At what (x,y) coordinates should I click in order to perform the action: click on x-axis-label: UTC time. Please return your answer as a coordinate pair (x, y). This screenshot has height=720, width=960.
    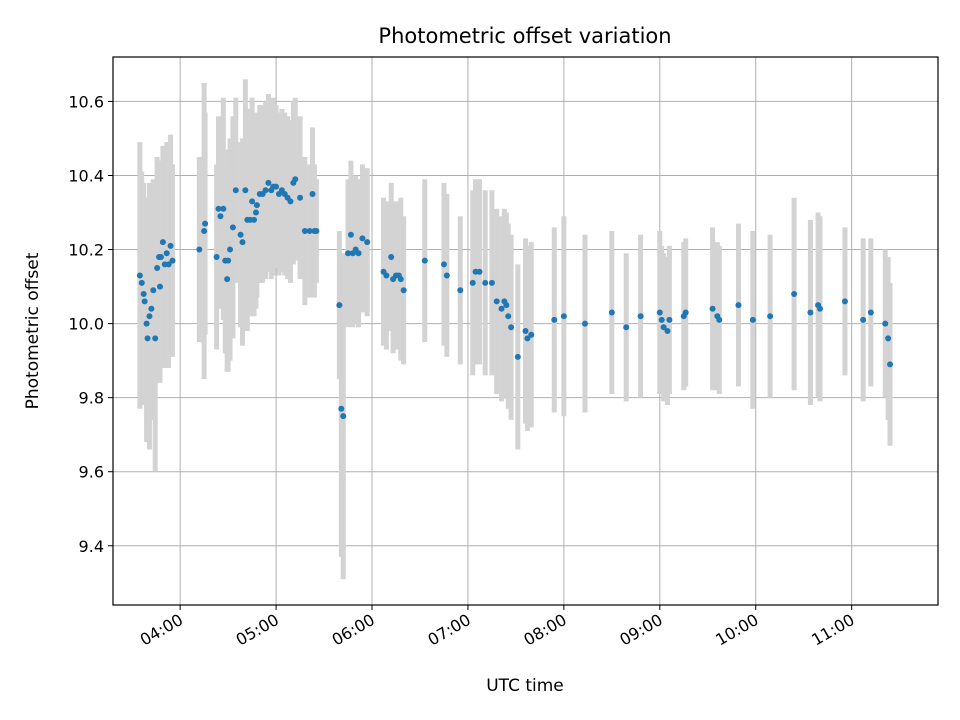
    Looking at the image, I should click on (525, 686).